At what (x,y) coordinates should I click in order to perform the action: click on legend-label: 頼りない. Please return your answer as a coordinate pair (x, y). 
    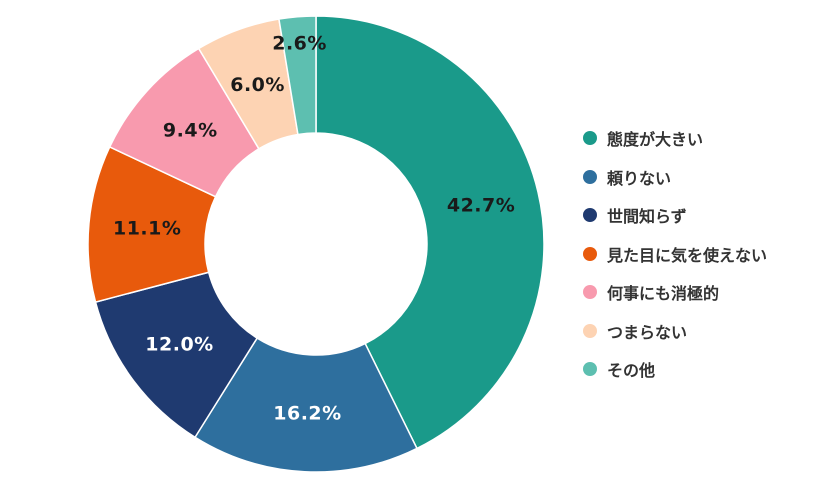
    Looking at the image, I should click on (639, 178).